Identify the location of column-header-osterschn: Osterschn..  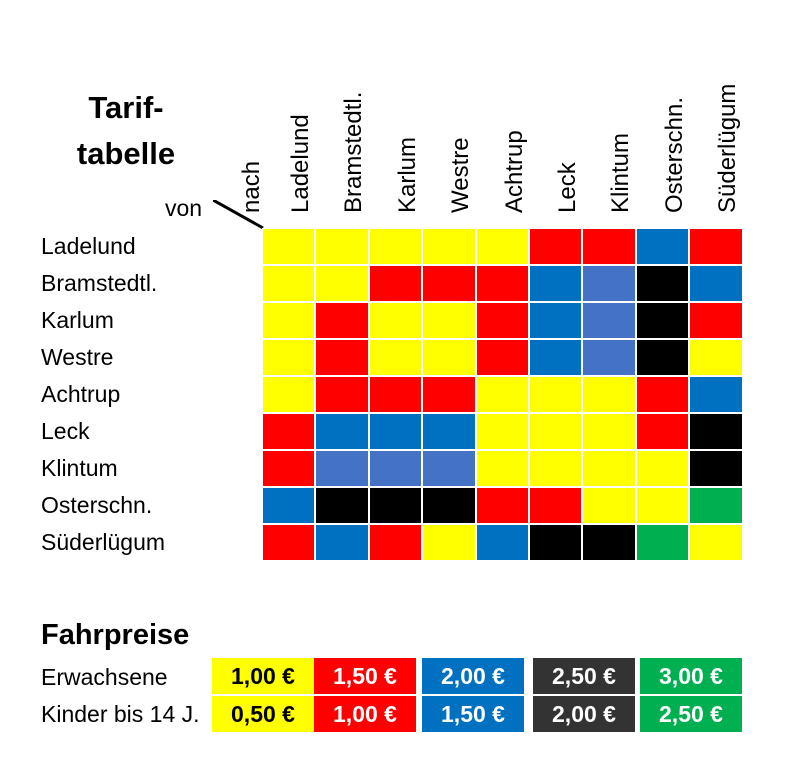
(674, 154).